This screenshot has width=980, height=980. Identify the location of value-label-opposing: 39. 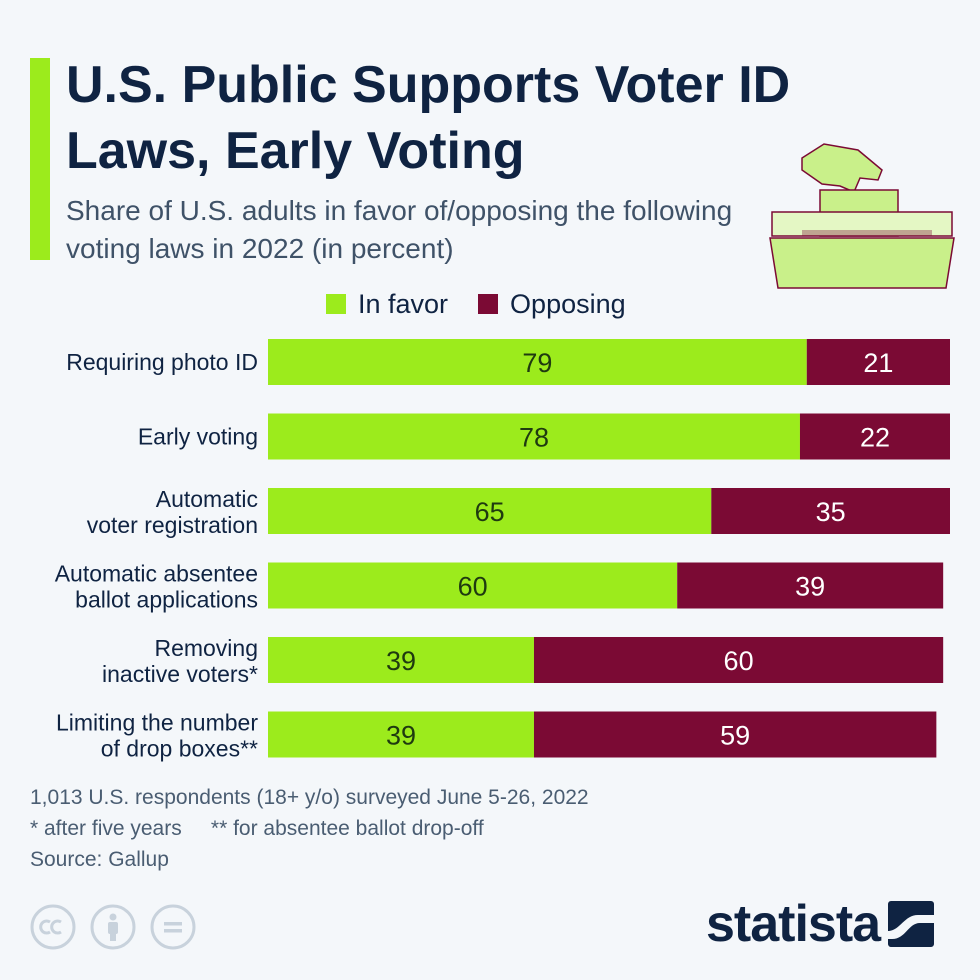
(810, 587).